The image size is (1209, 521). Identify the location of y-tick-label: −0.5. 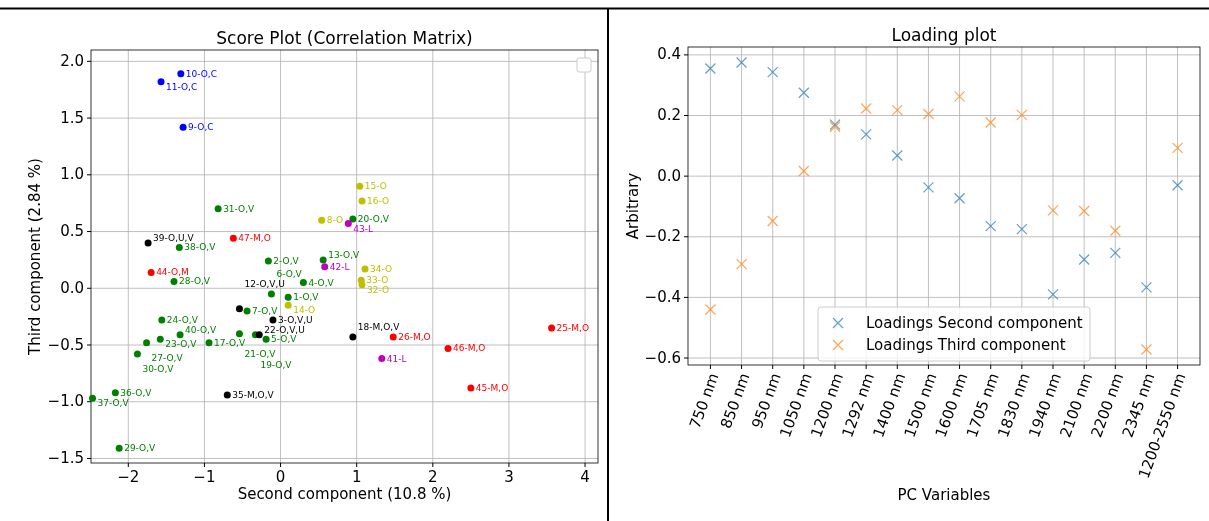
(65, 344).